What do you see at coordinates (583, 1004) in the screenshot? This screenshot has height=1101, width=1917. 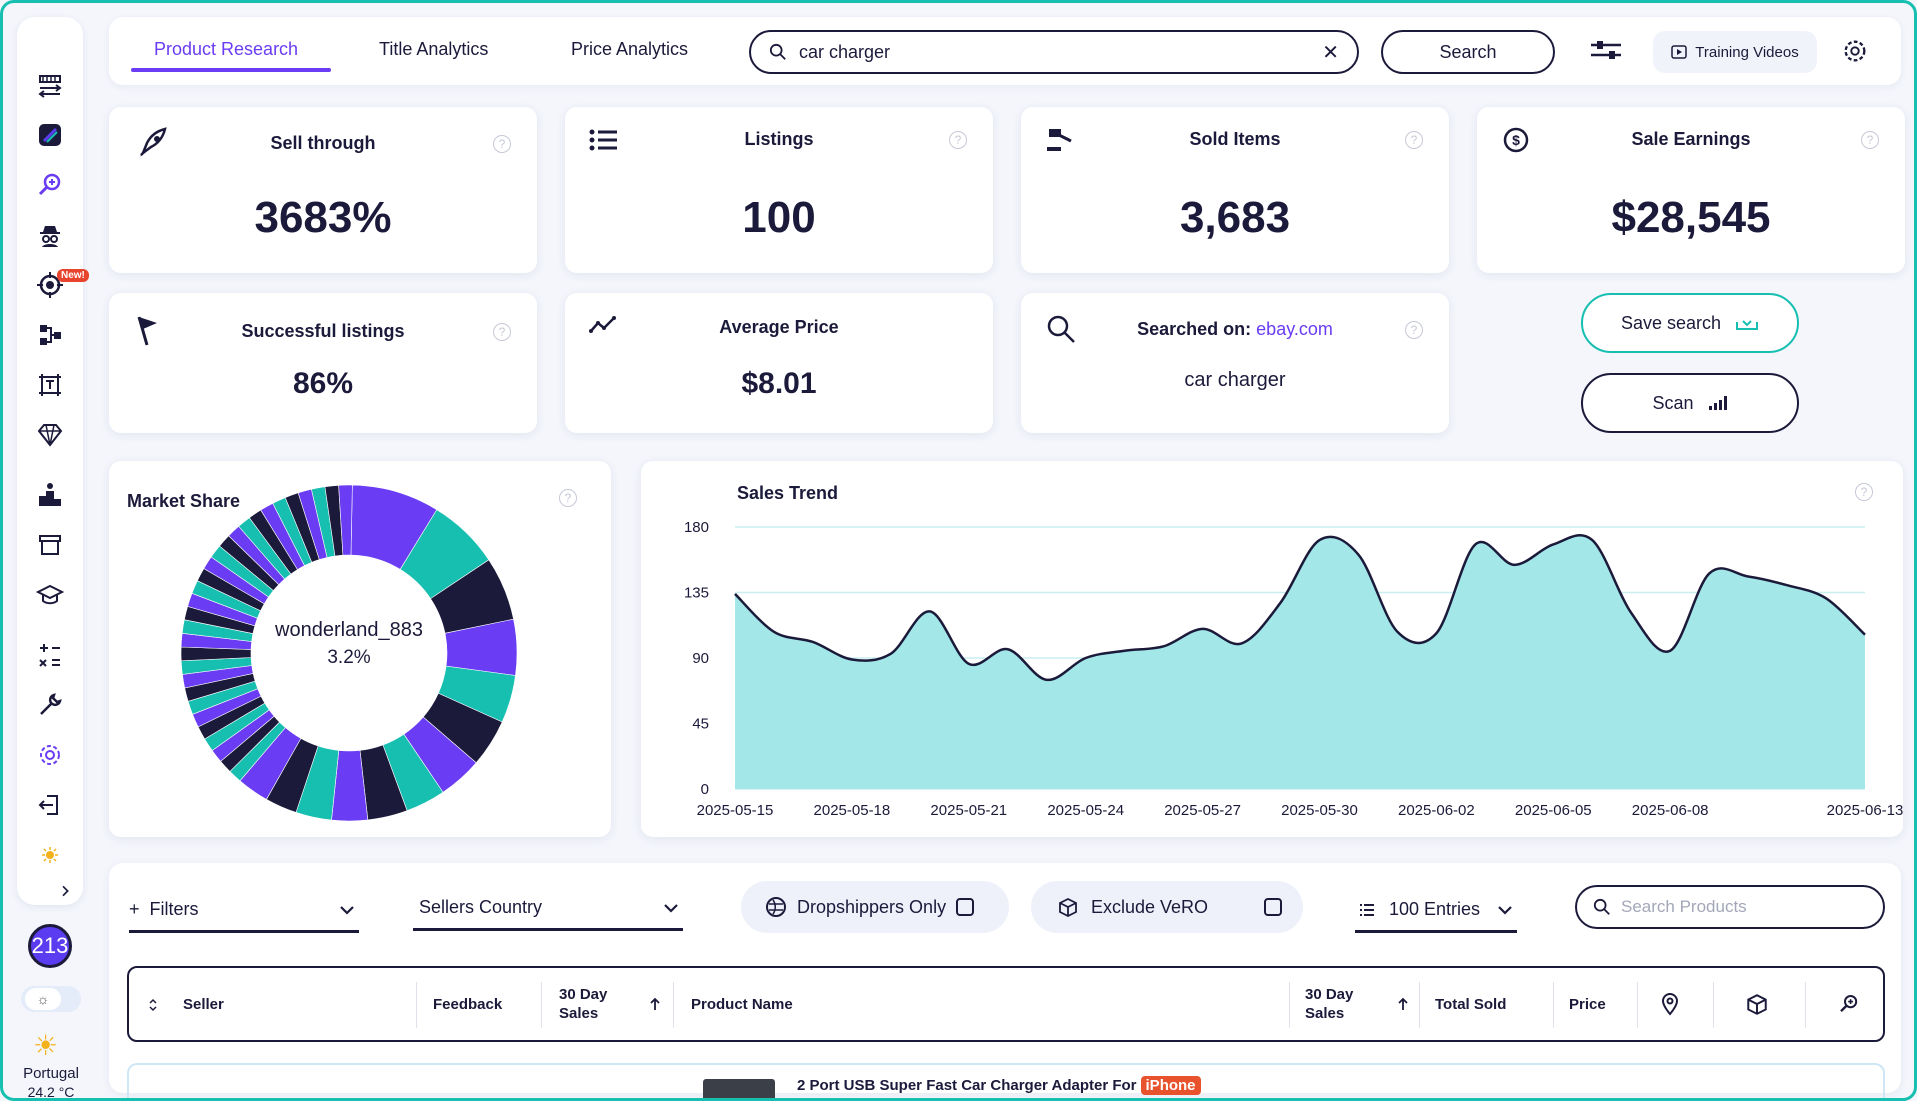 I see `col-30-day-sales: 30 Day Sales` at bounding box center [583, 1004].